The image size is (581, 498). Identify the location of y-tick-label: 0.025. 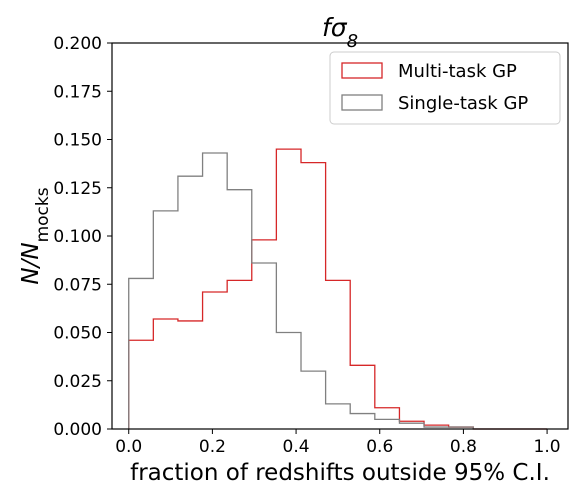
(77, 382).